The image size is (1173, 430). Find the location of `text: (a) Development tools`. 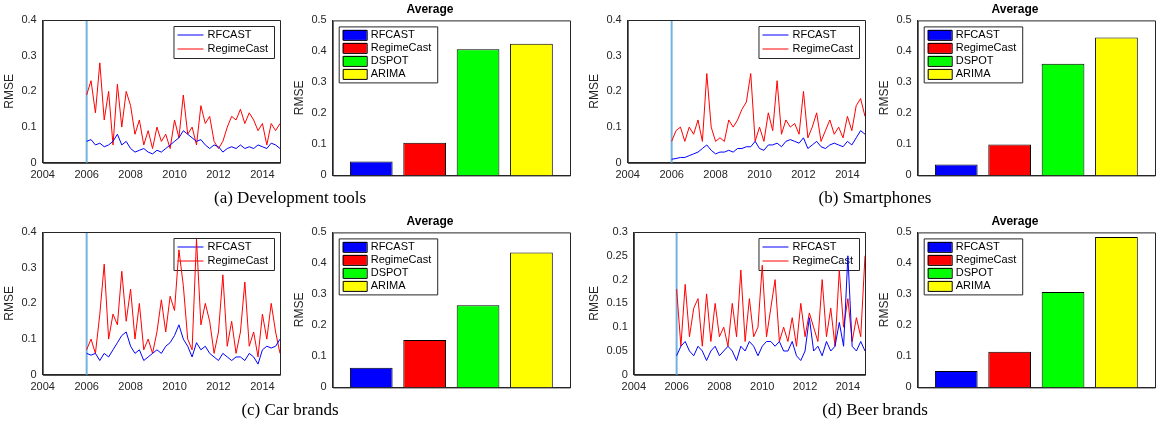

text: (a) Development tools is located at coordinates (290, 198).